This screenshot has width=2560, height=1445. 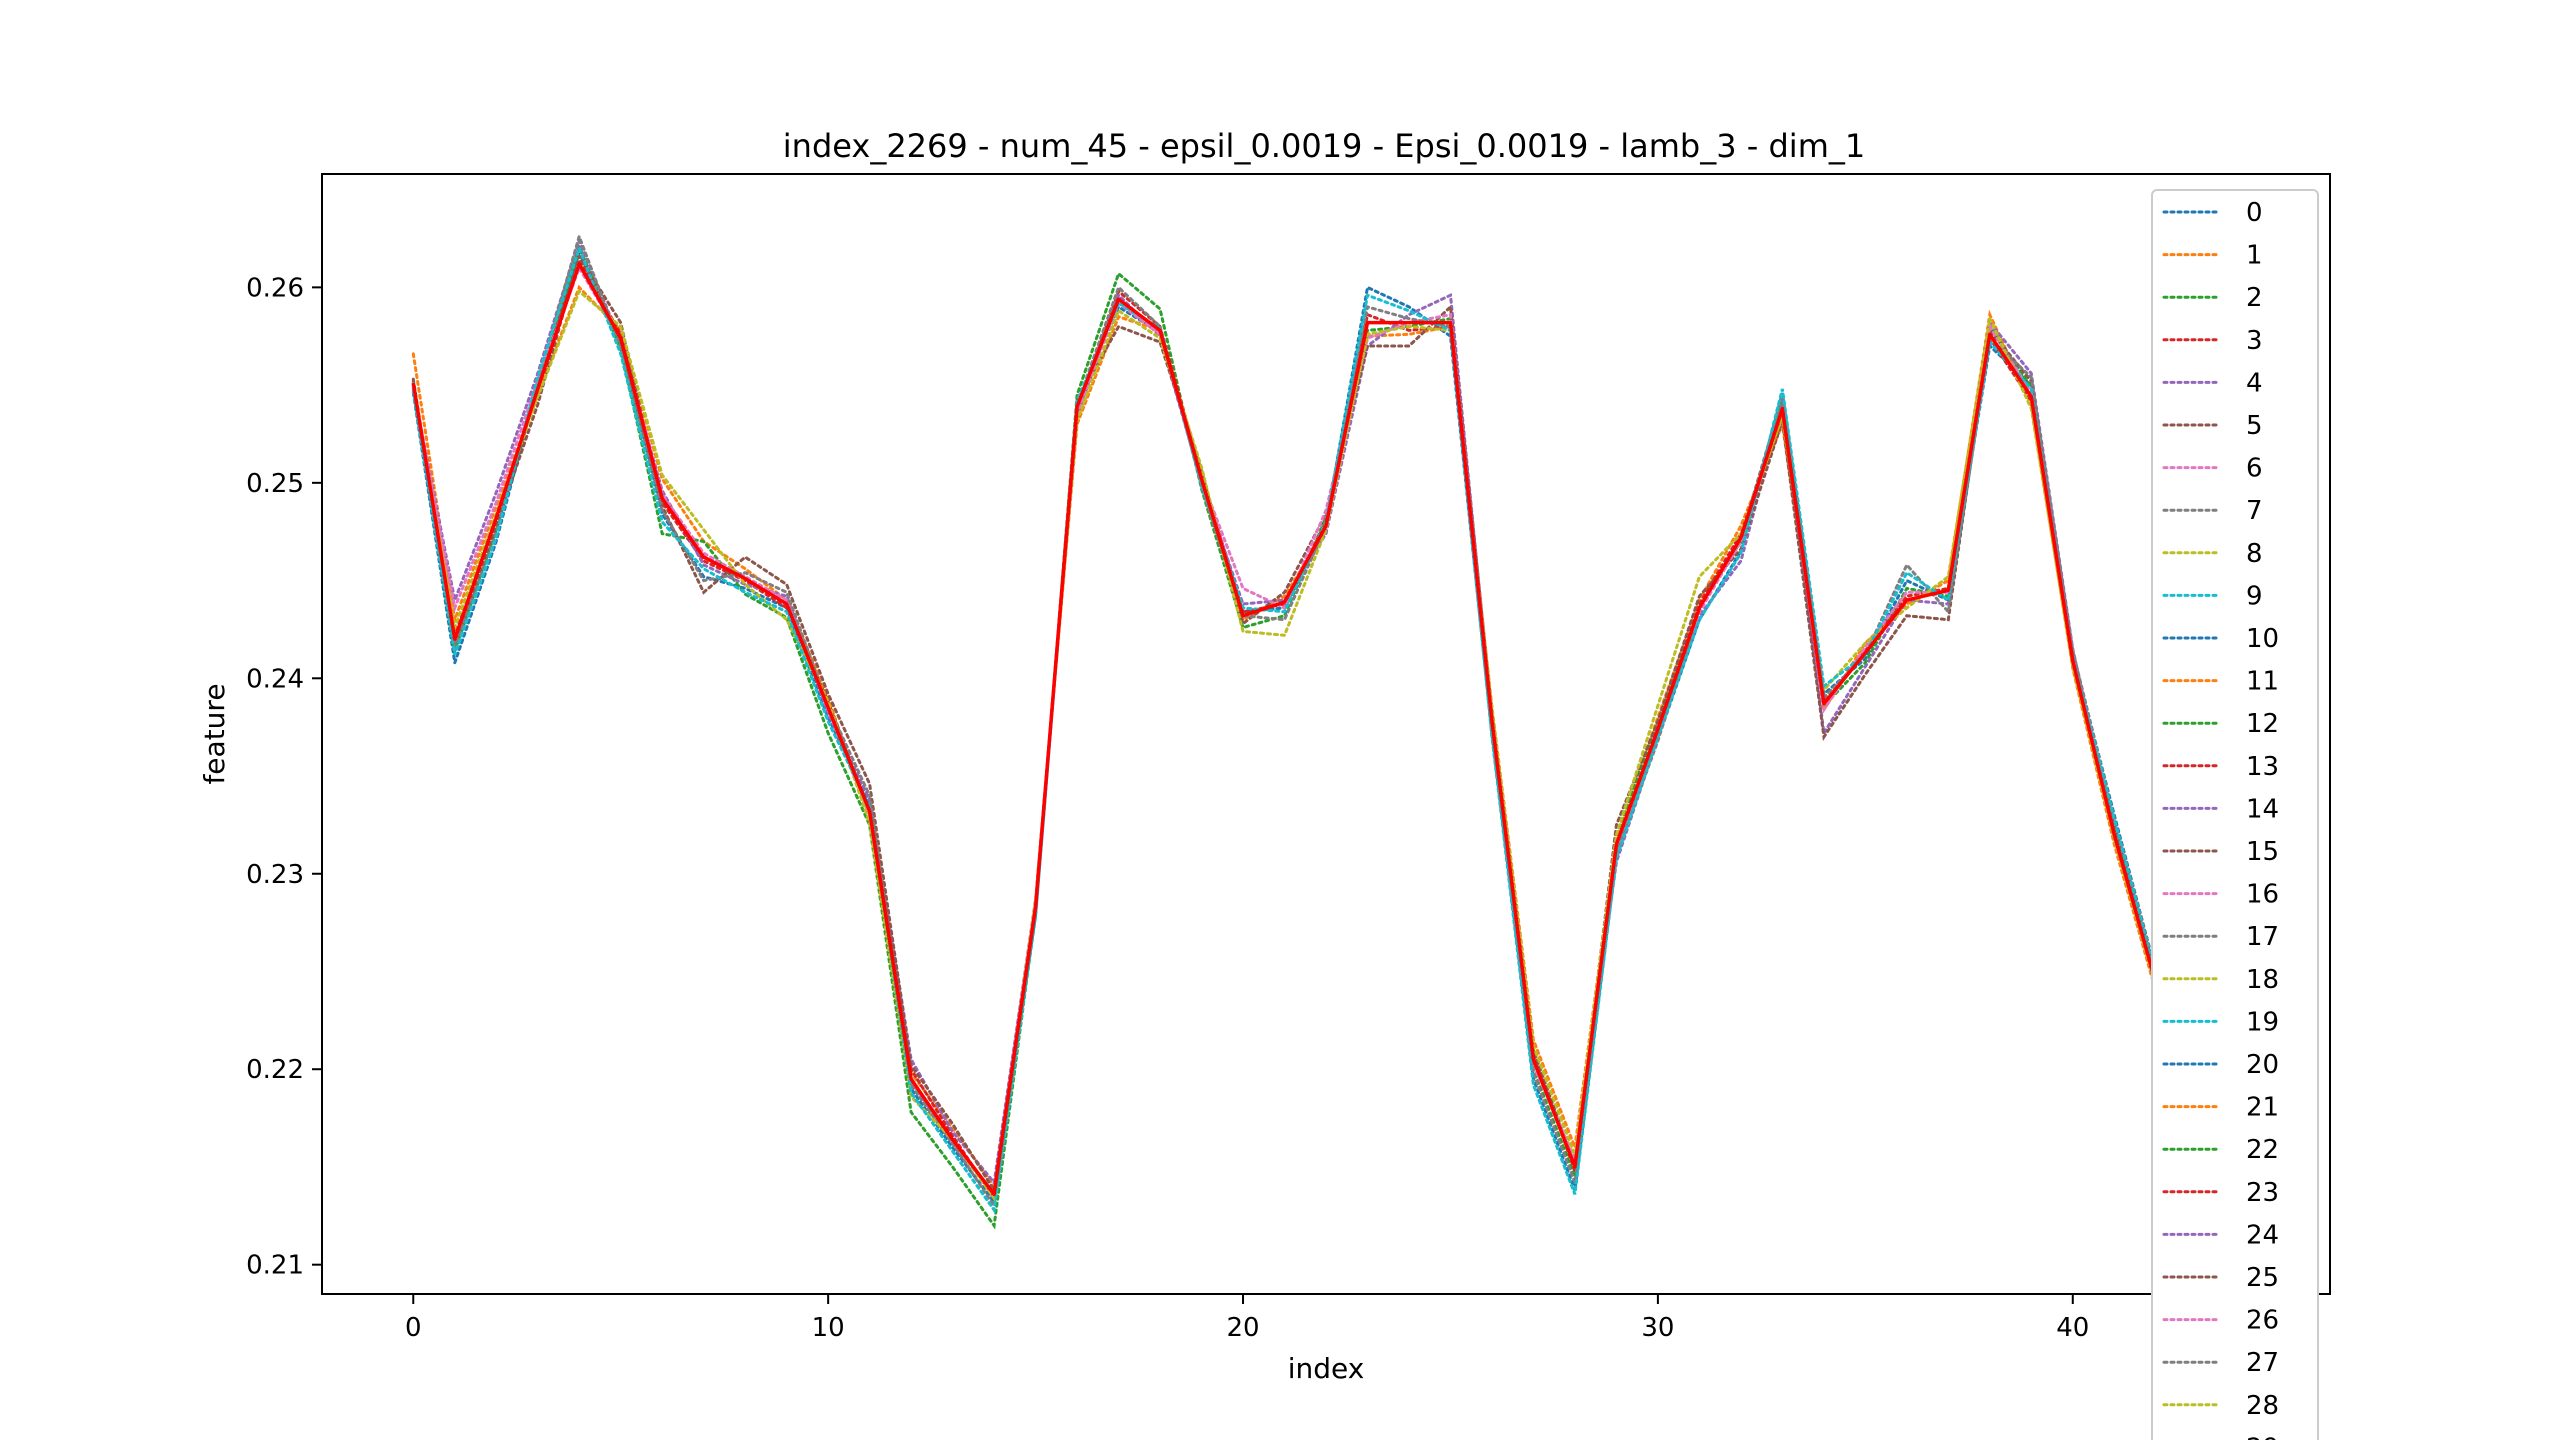 I want to click on legend-label: 5, so click(x=2254, y=426).